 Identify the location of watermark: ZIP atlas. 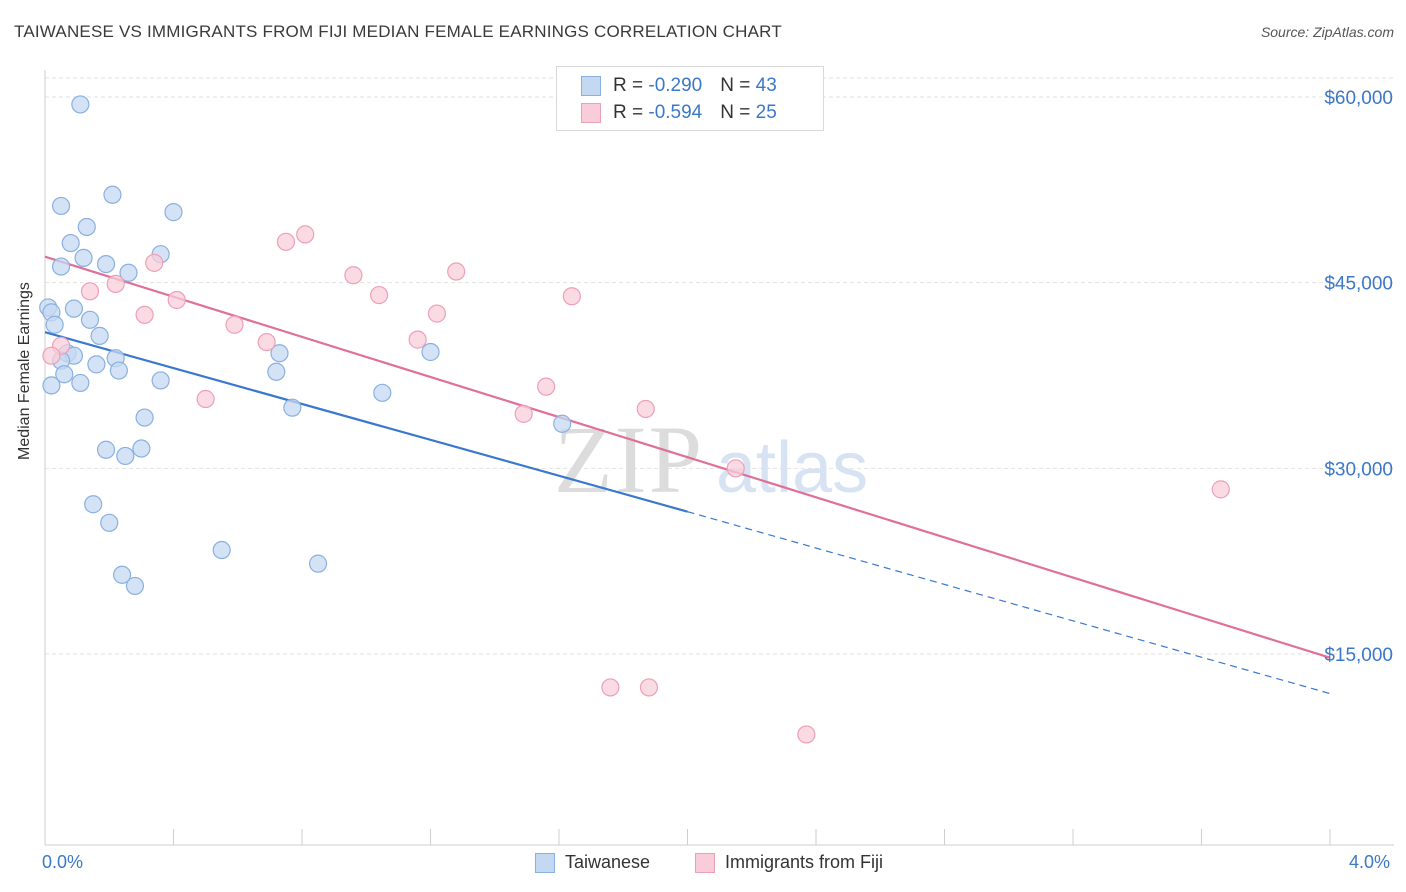
(711, 459).